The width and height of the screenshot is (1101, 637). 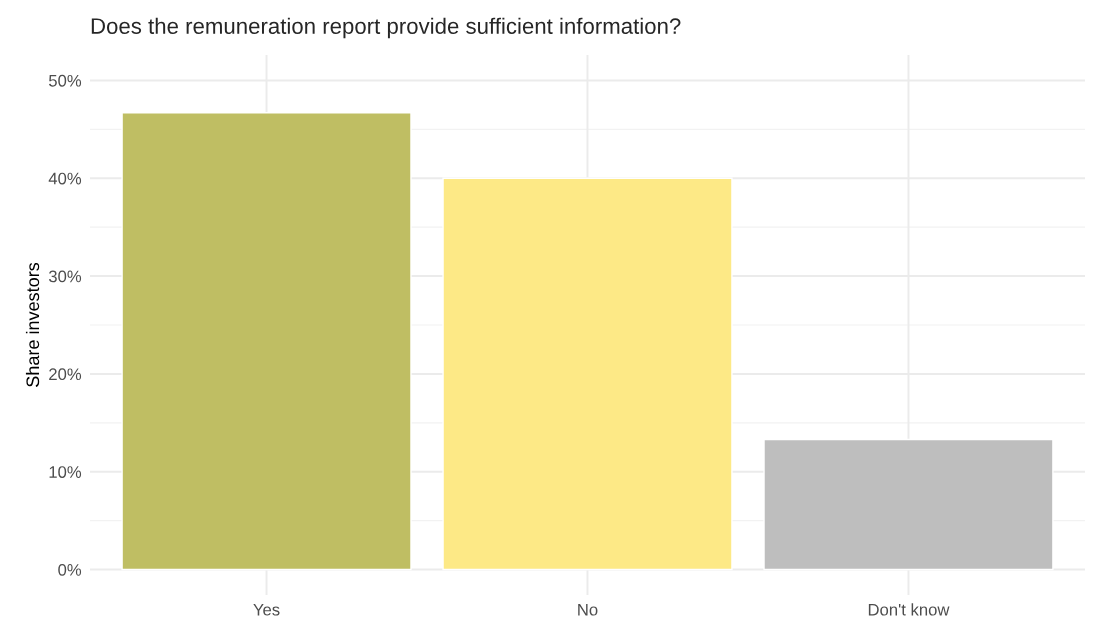 What do you see at coordinates (32, 324) in the screenshot?
I see `y-axis-title: Share investors` at bounding box center [32, 324].